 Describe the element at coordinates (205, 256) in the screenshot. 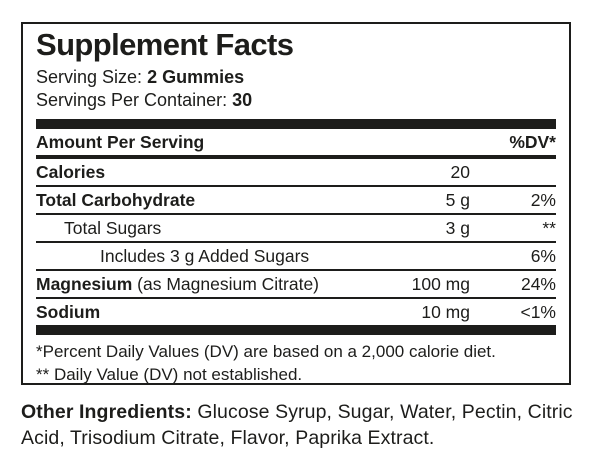

I see `nutrient-name: Includes 3 g Added Sugars` at that location.